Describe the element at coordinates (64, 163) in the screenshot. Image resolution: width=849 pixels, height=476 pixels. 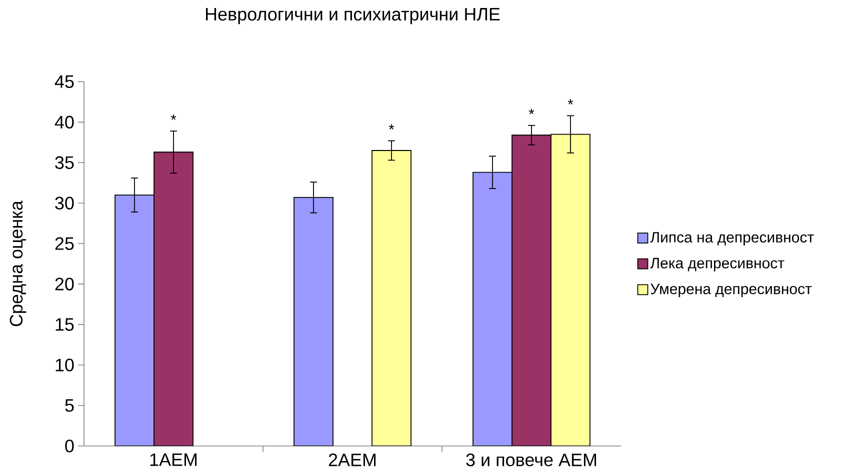
I see `y-tick-label: 35` at that location.